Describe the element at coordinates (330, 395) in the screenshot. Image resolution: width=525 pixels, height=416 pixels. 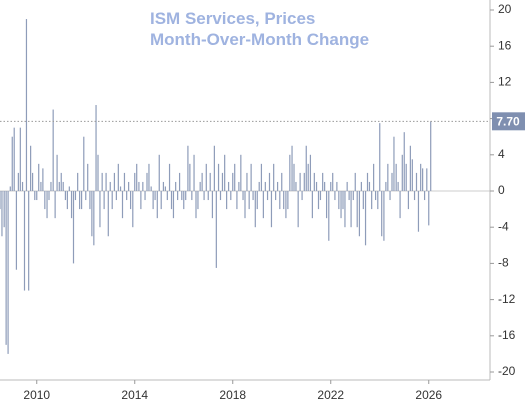
I see `x-tick-label: 2022` at that location.